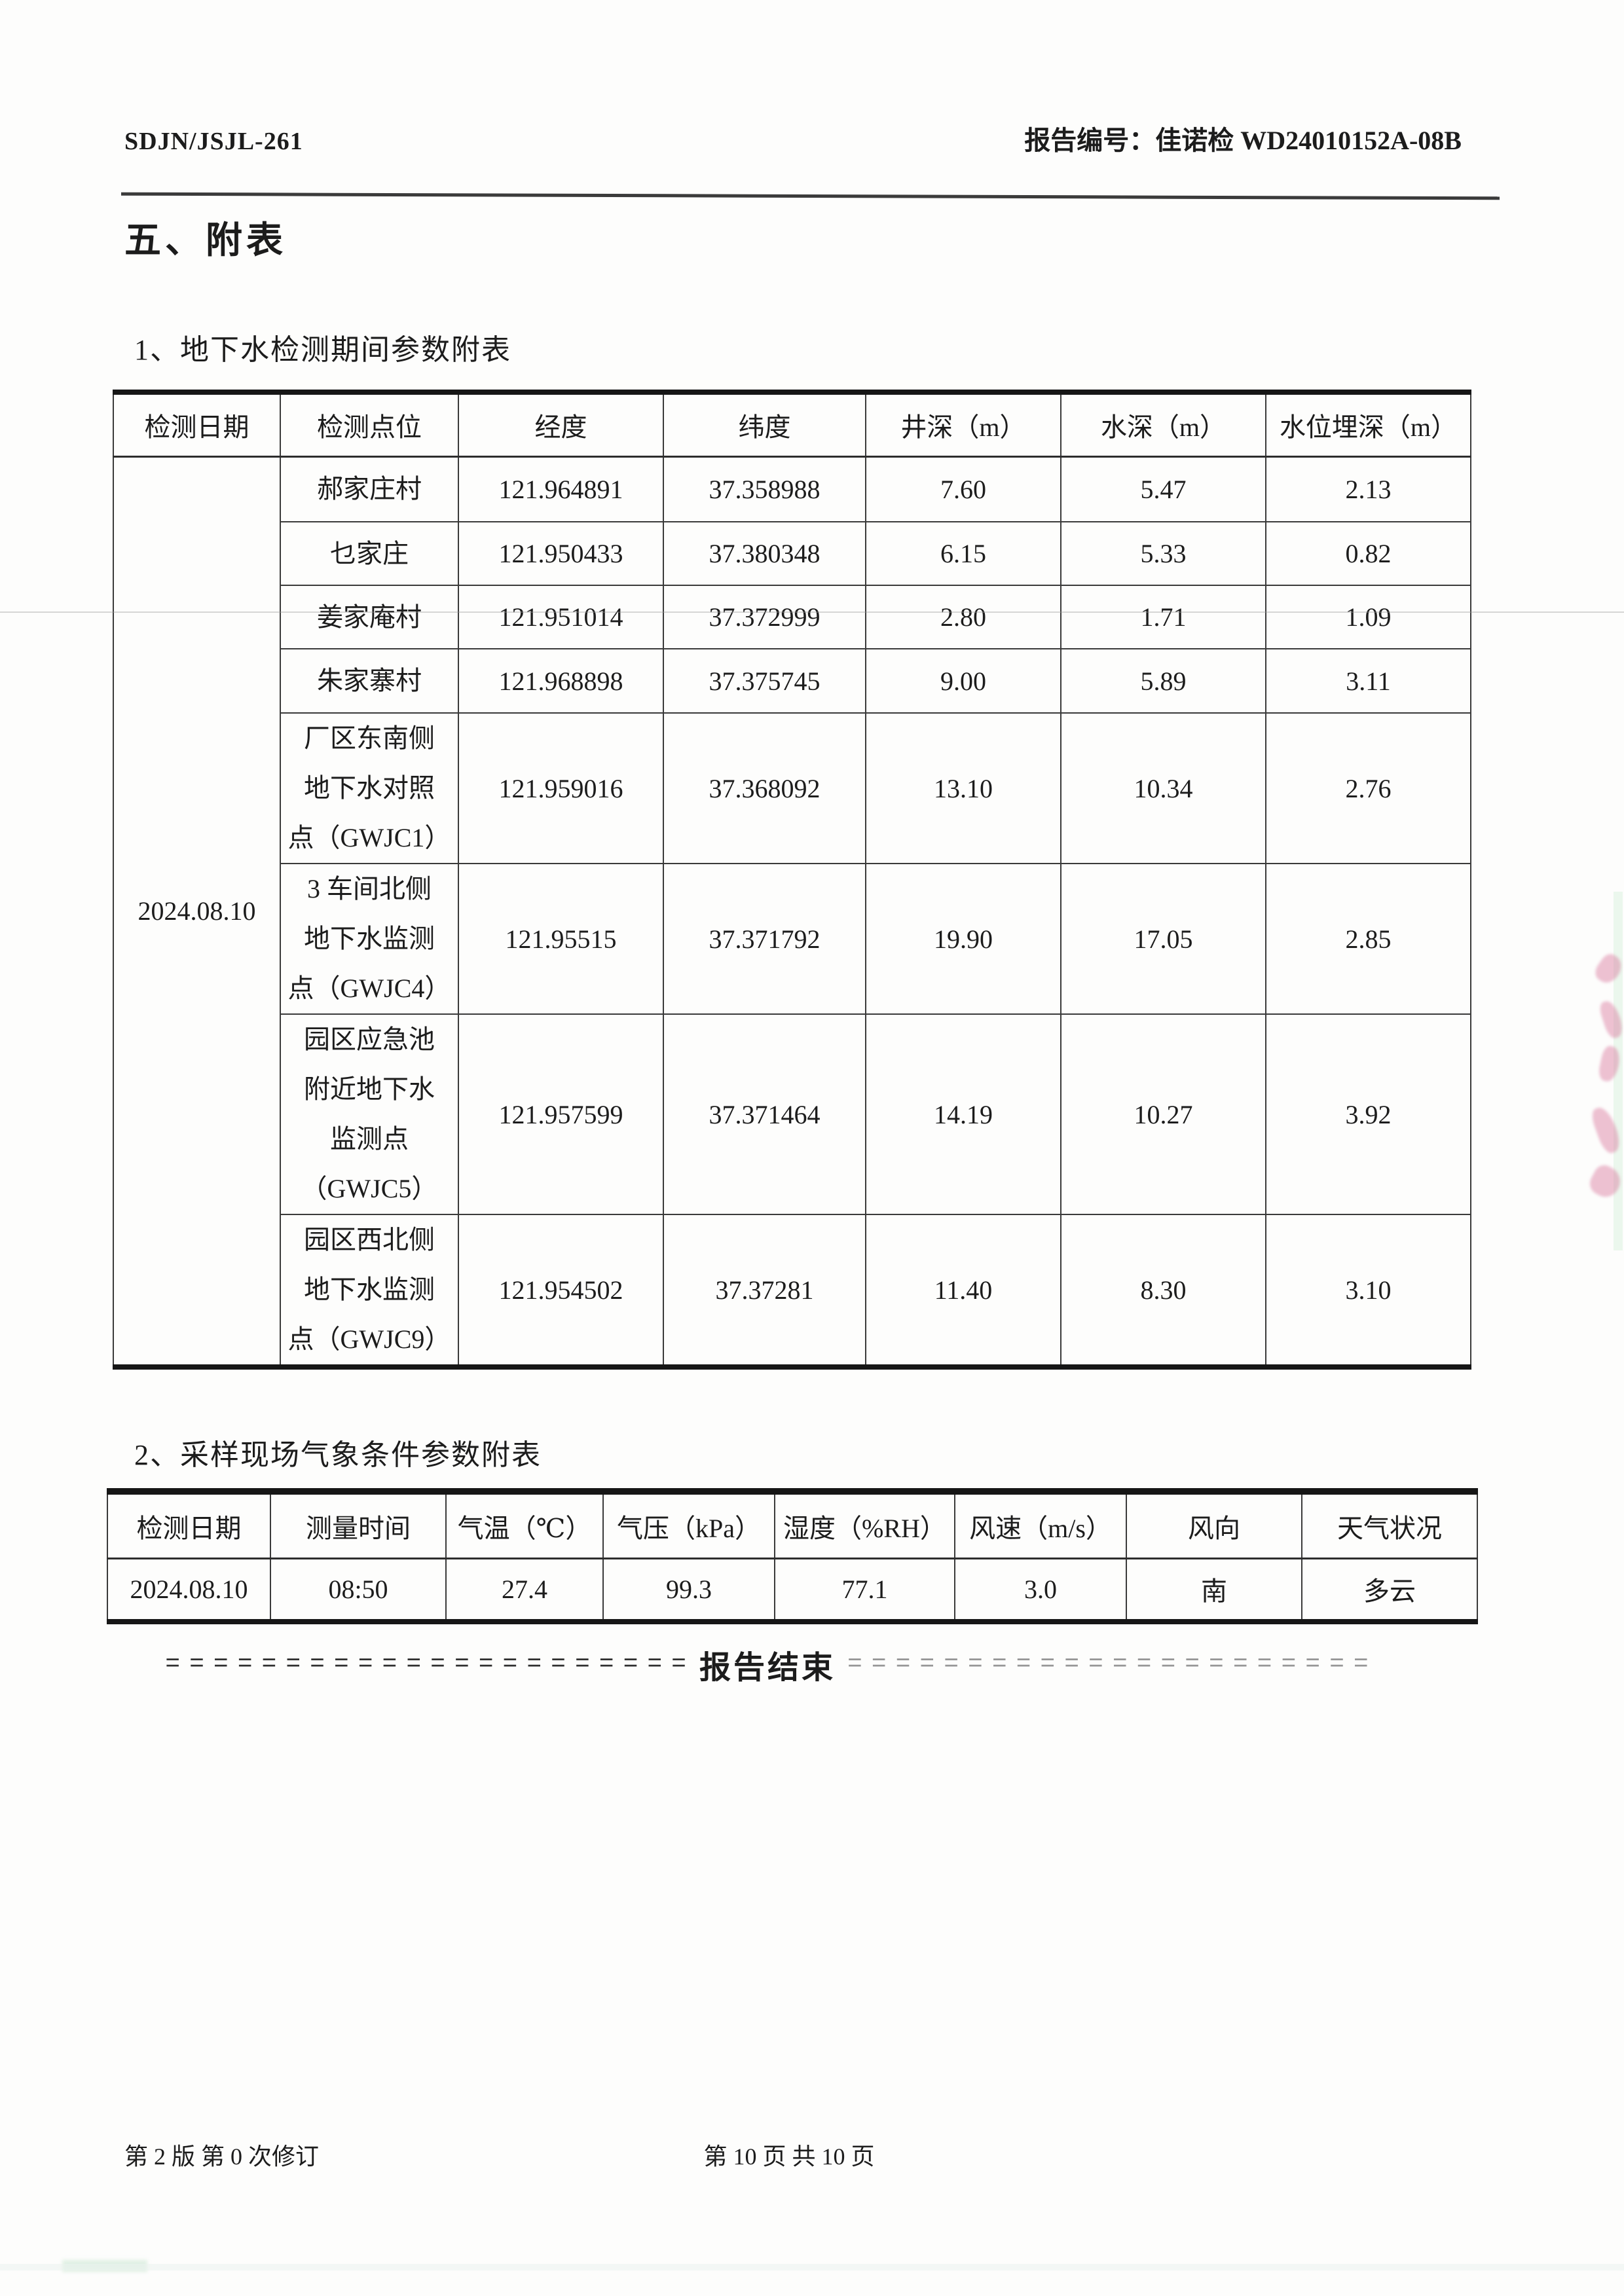  What do you see at coordinates (369, 681) in the screenshot?
I see `t1-site-cell: 朱家寨村` at bounding box center [369, 681].